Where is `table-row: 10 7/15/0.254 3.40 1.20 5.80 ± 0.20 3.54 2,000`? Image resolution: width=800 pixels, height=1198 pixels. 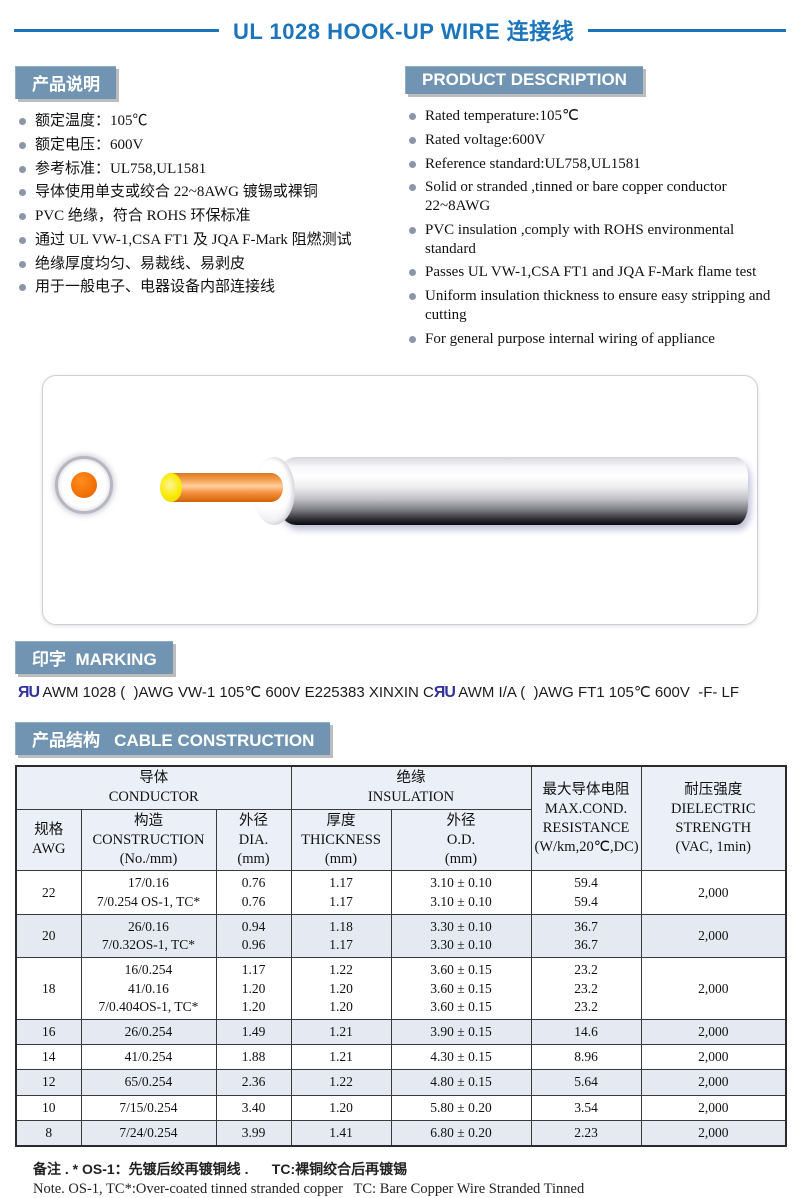 table-row: 10 7/15/0.254 3.40 1.20 5.80 ± 0.20 3.54 2,000 is located at coordinates (401, 1107).